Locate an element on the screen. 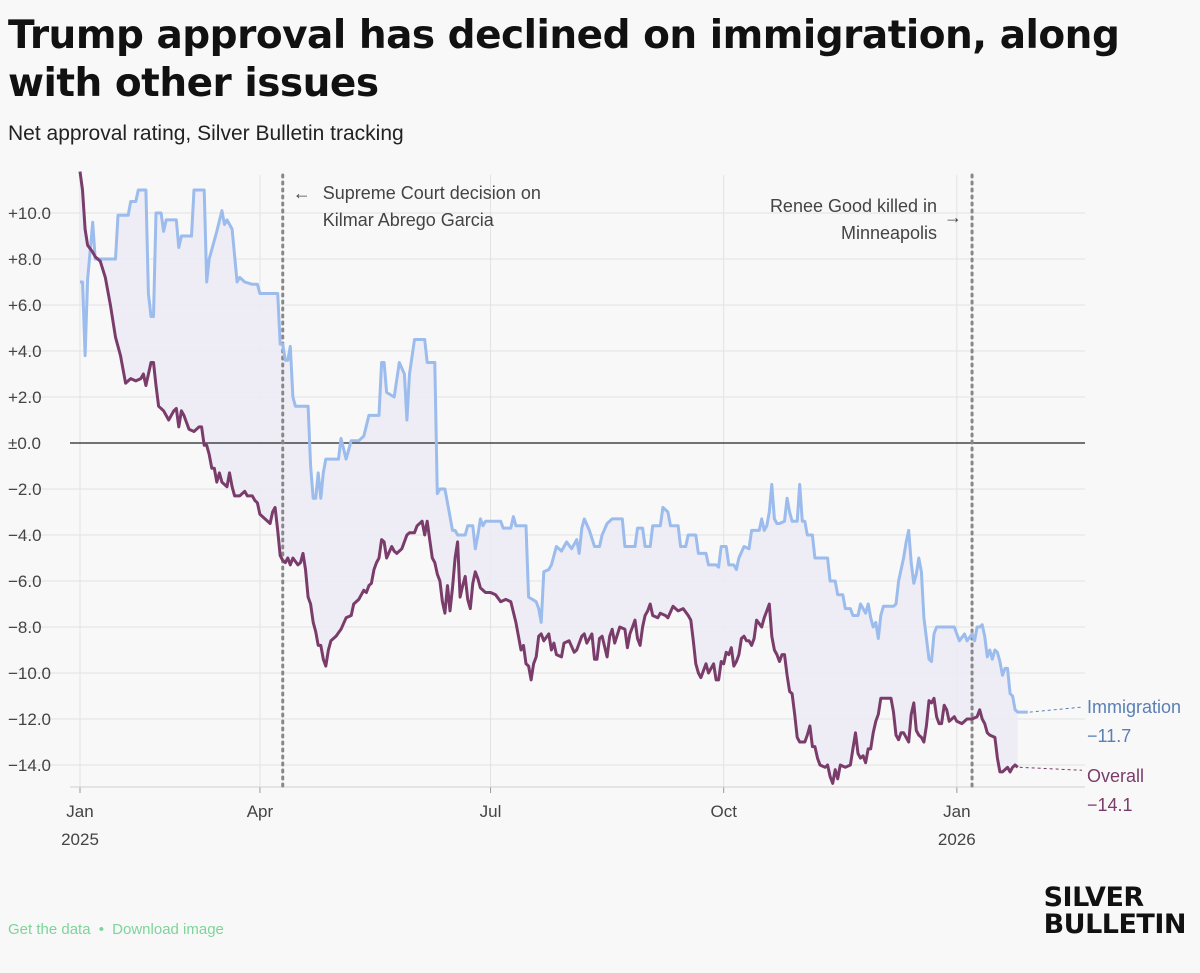 Image resolution: width=1200 pixels, height=973 pixels. download-image-link: Download image is located at coordinates (168, 929).